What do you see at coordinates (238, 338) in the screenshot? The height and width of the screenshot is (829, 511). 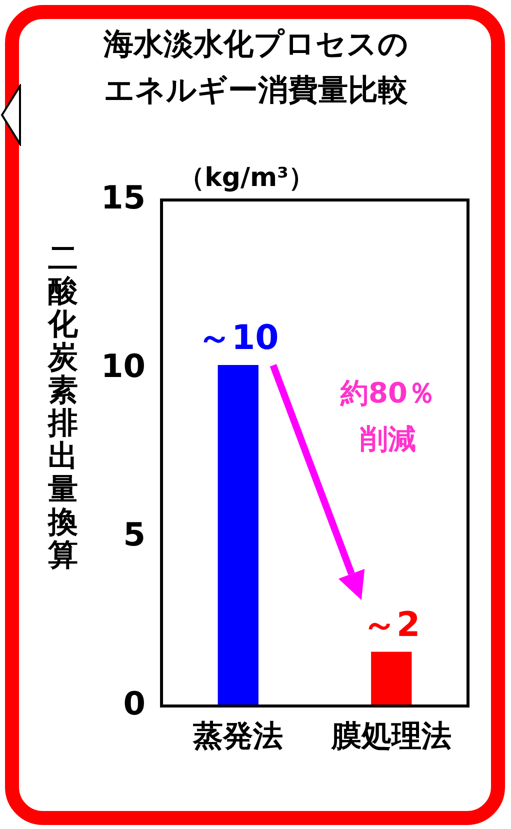 I see `data-label: ～10` at bounding box center [238, 338].